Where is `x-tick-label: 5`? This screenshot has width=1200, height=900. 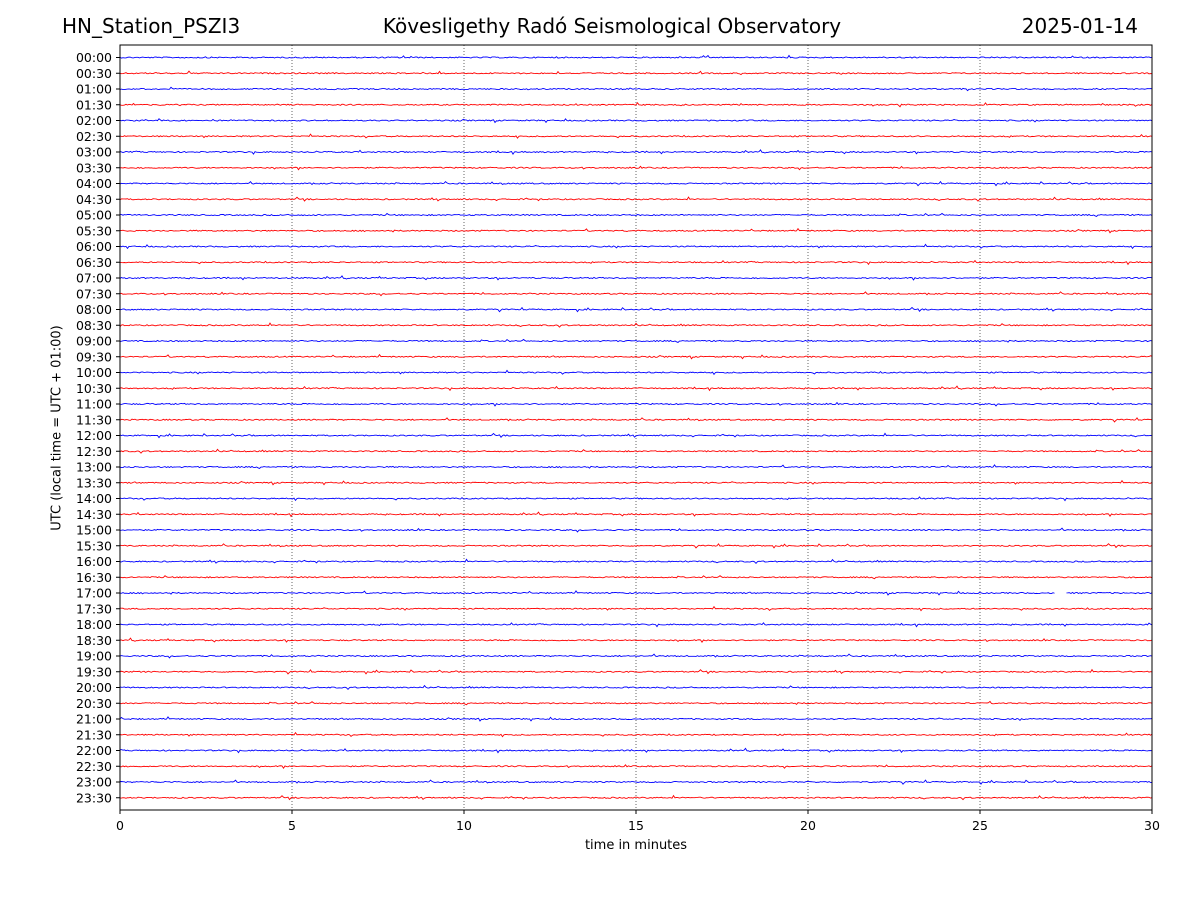
x-tick-label: 5 is located at coordinates (292, 825).